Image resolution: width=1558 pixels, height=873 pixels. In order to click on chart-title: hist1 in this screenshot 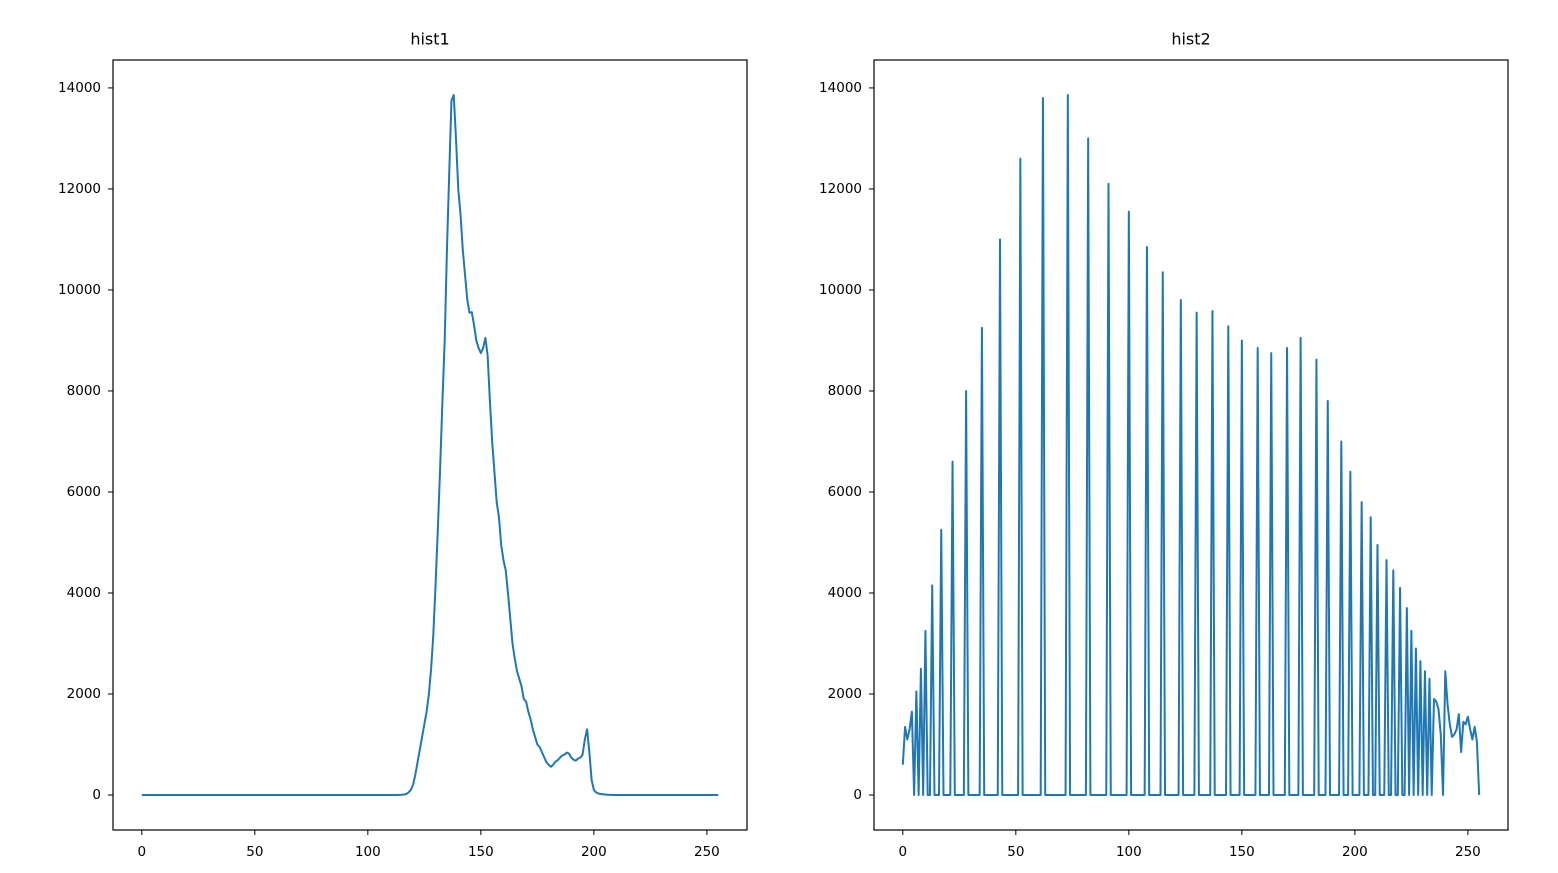, I will do `click(429, 39)`.